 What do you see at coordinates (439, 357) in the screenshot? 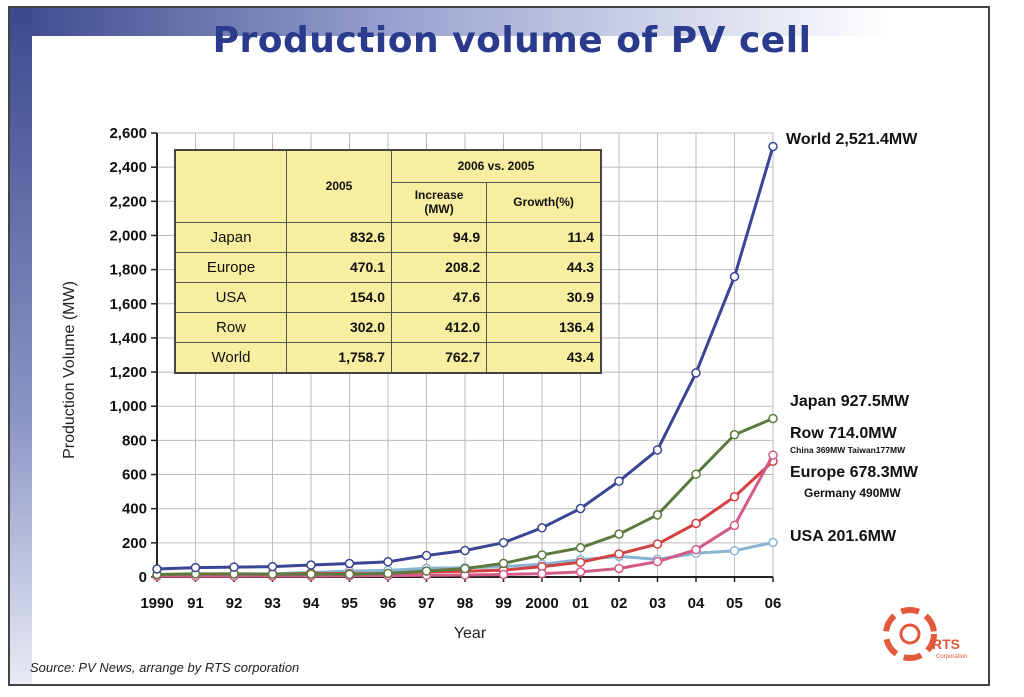
I see `row-increase: 762.7` at bounding box center [439, 357].